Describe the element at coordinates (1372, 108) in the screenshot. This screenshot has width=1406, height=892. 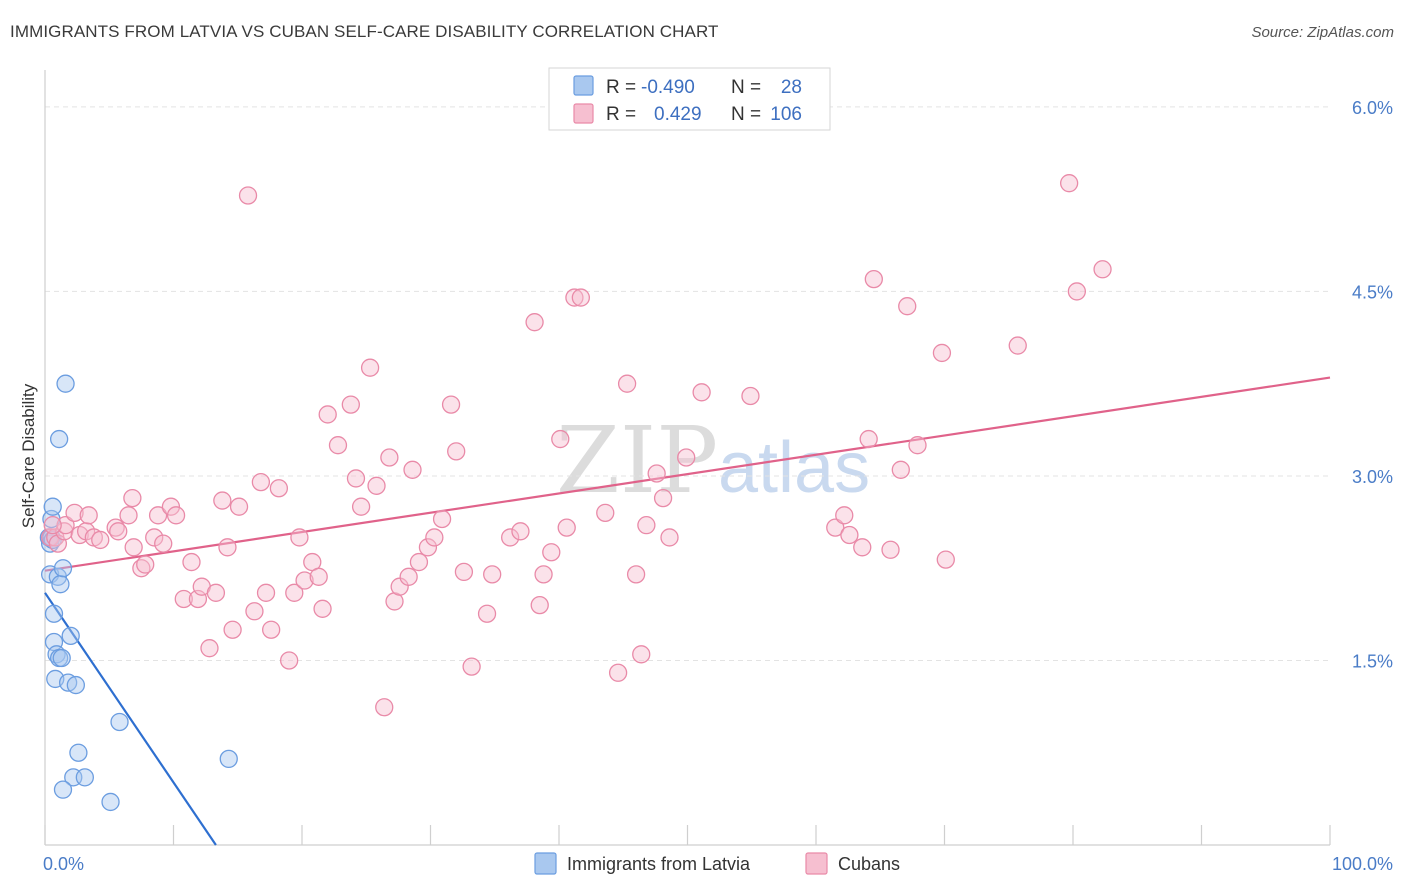
I see `y-tick-label: 6.0%` at that location.